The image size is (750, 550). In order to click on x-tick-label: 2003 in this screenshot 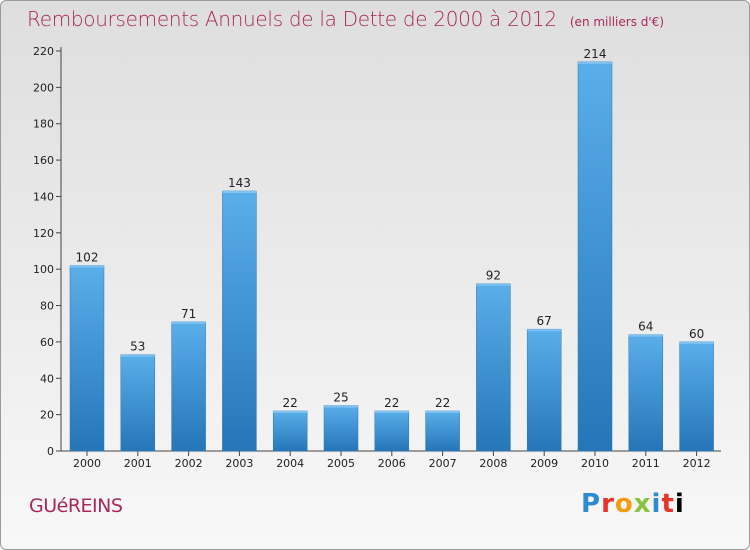, I will do `click(239, 463)`.